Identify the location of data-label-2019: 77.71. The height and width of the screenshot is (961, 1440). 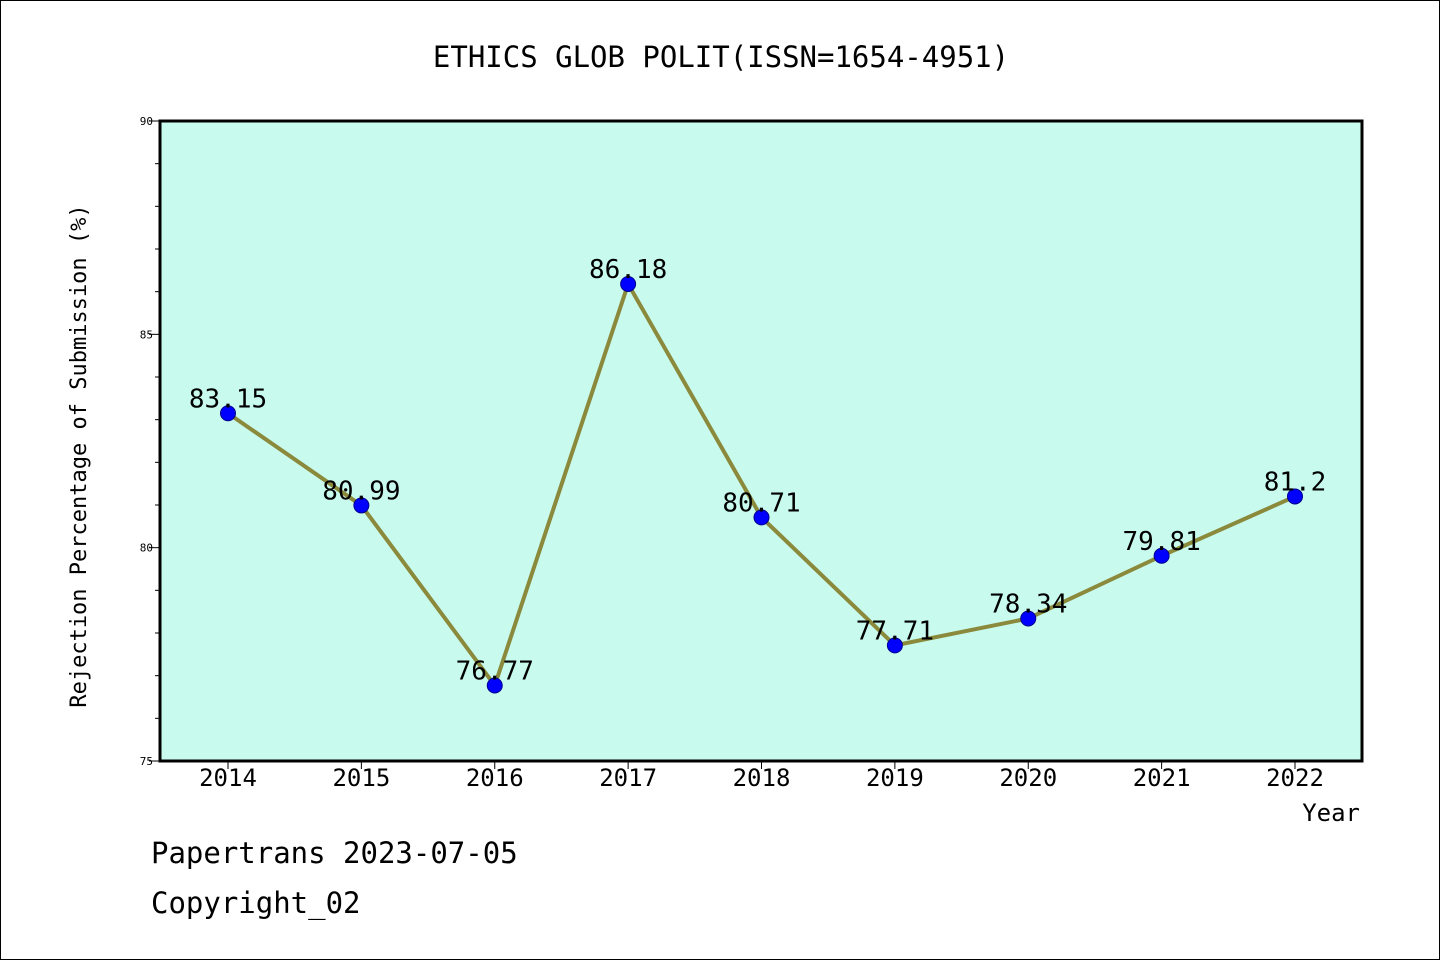
(895, 631).